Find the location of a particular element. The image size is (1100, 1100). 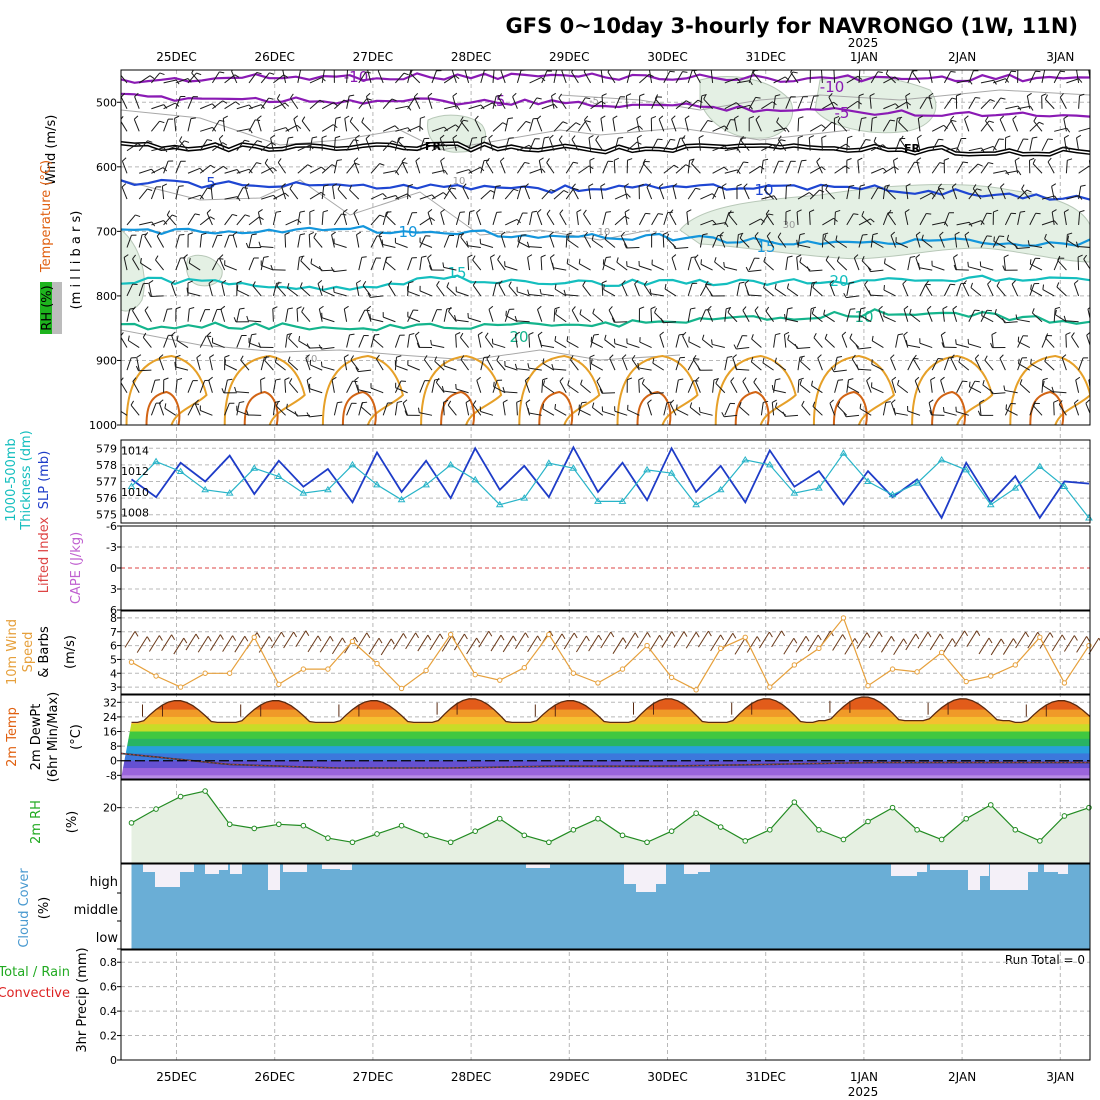

tick-label-upper: 600 is located at coordinates (106, 167).